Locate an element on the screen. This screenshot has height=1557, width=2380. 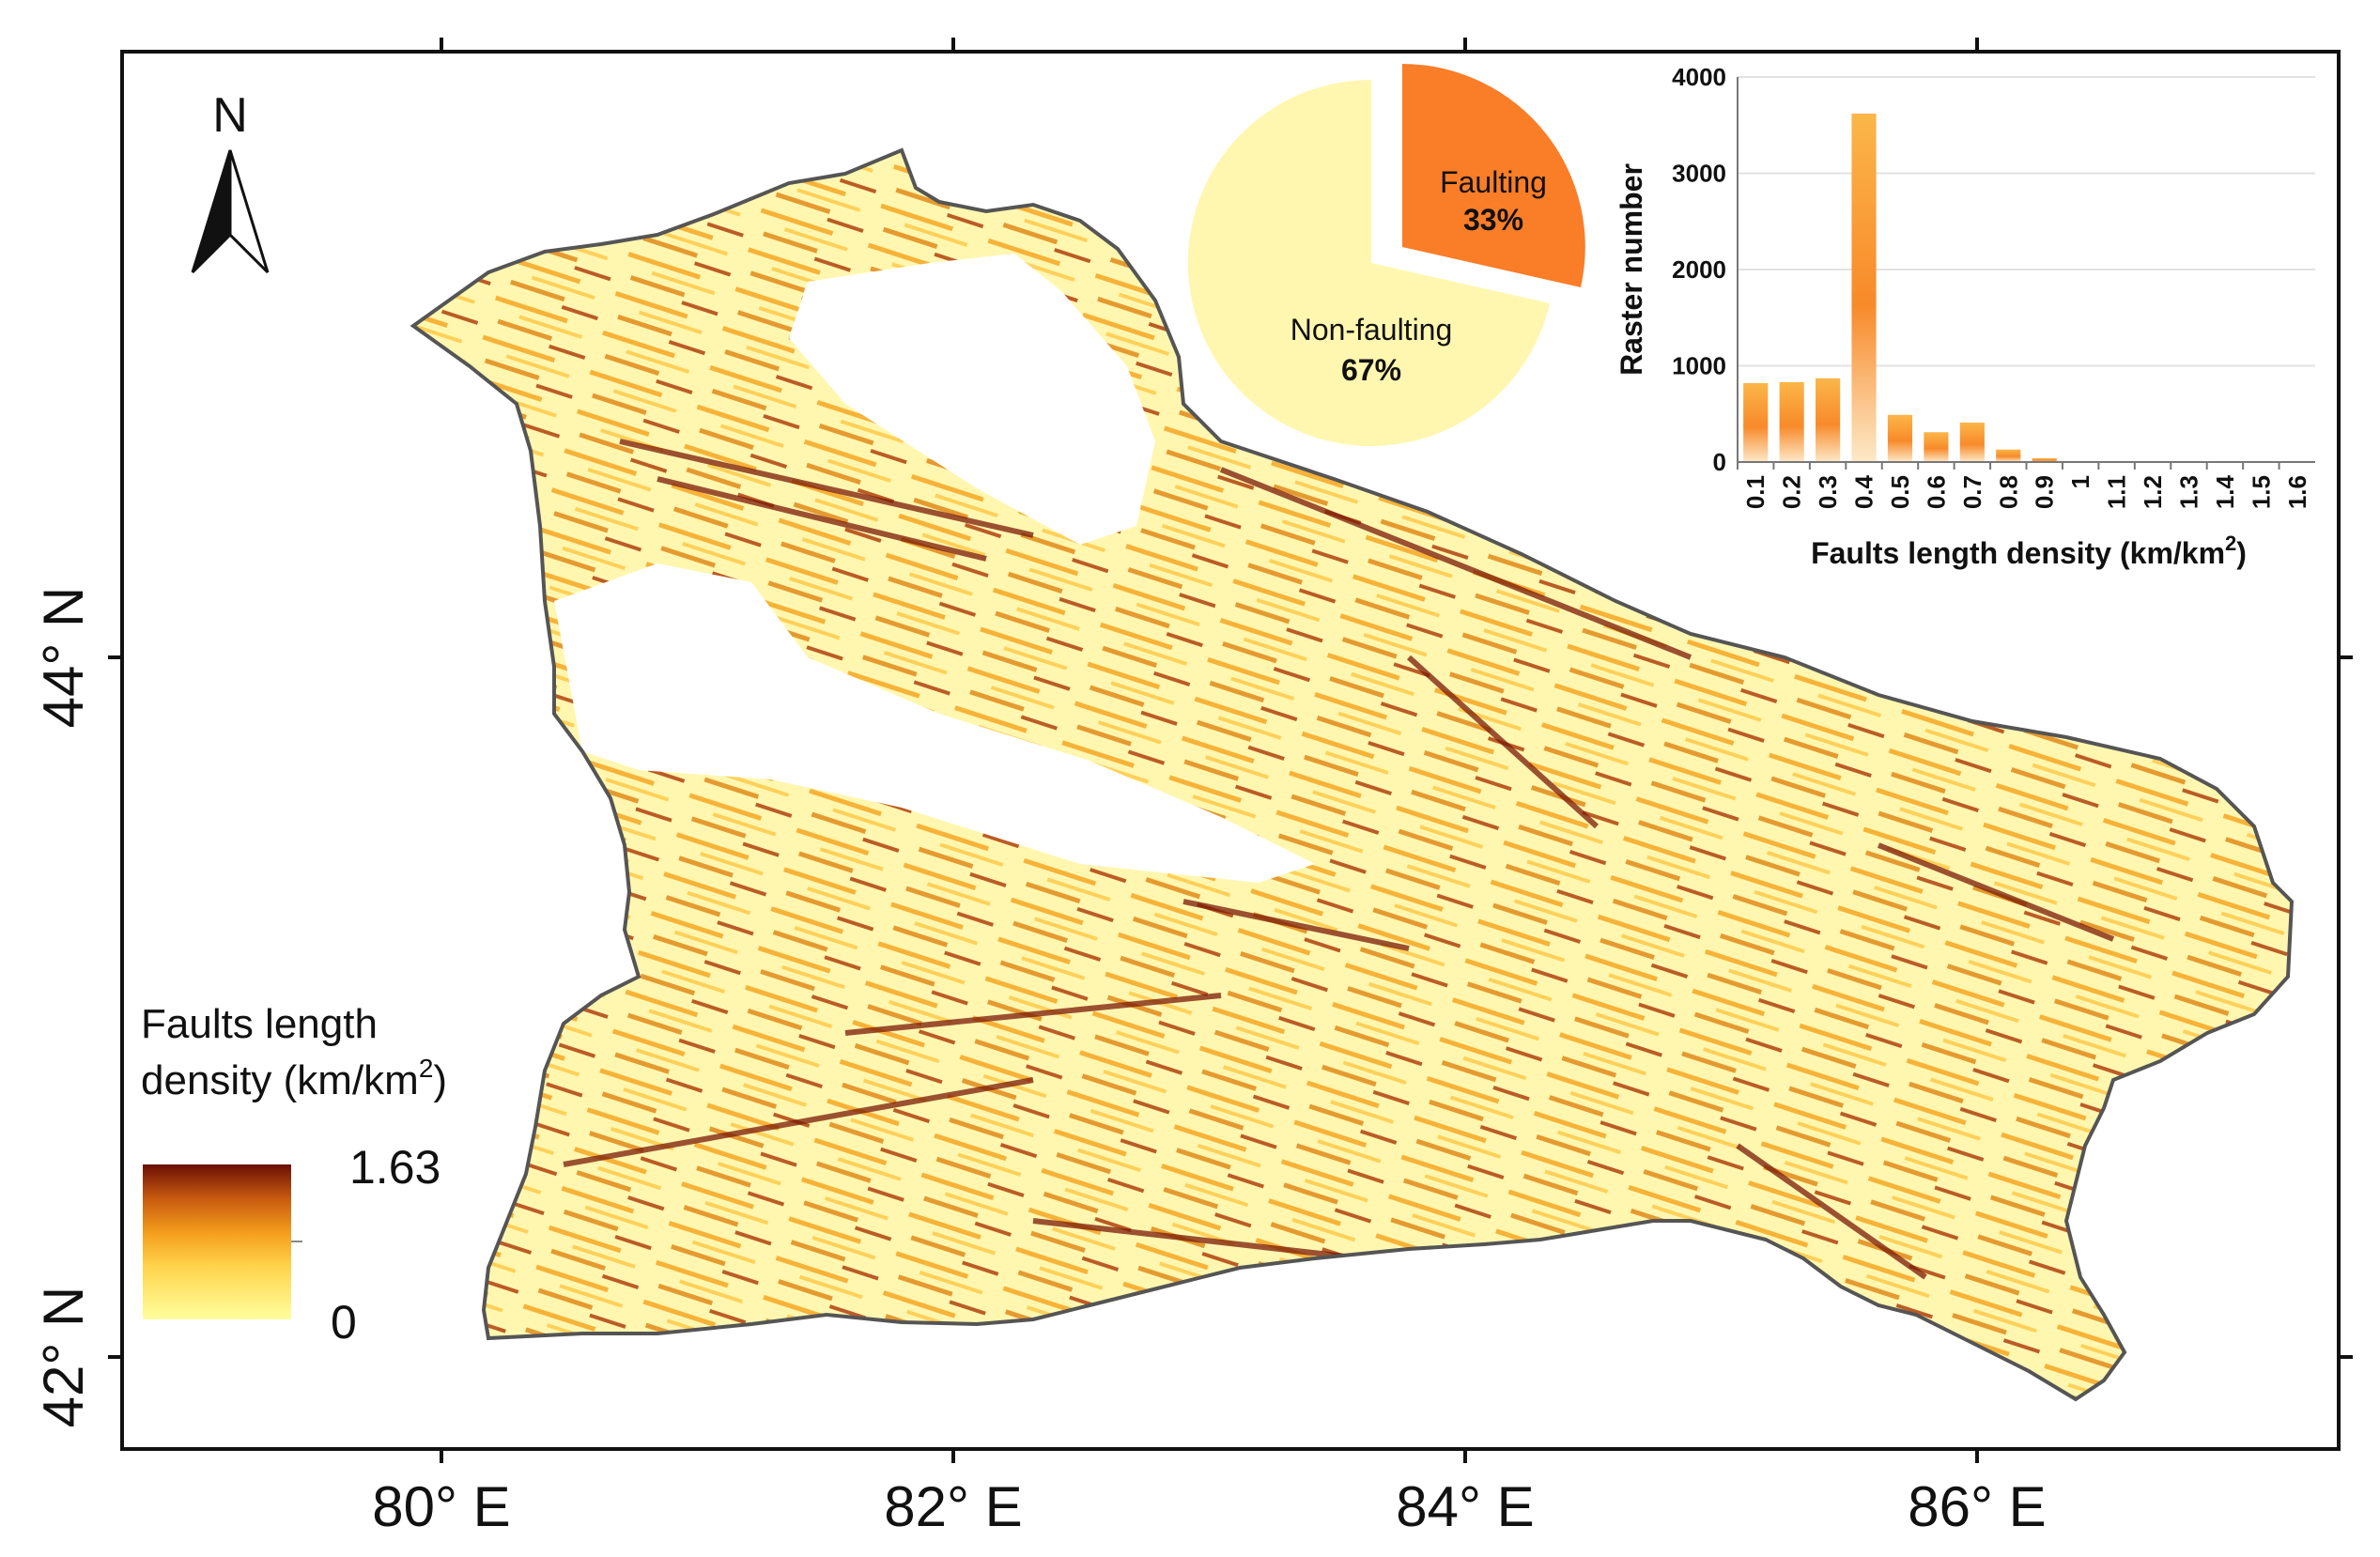
lon-label-84: 84° E is located at coordinates (1465, 1507).